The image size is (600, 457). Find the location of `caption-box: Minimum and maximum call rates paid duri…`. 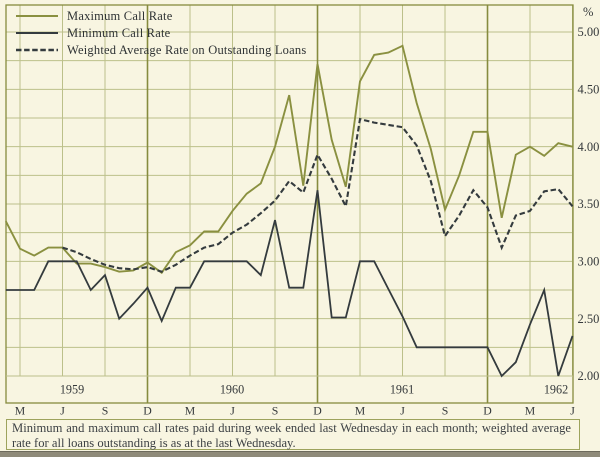

caption-box: Minimum and maximum call rates paid duri… is located at coordinates (293, 434).